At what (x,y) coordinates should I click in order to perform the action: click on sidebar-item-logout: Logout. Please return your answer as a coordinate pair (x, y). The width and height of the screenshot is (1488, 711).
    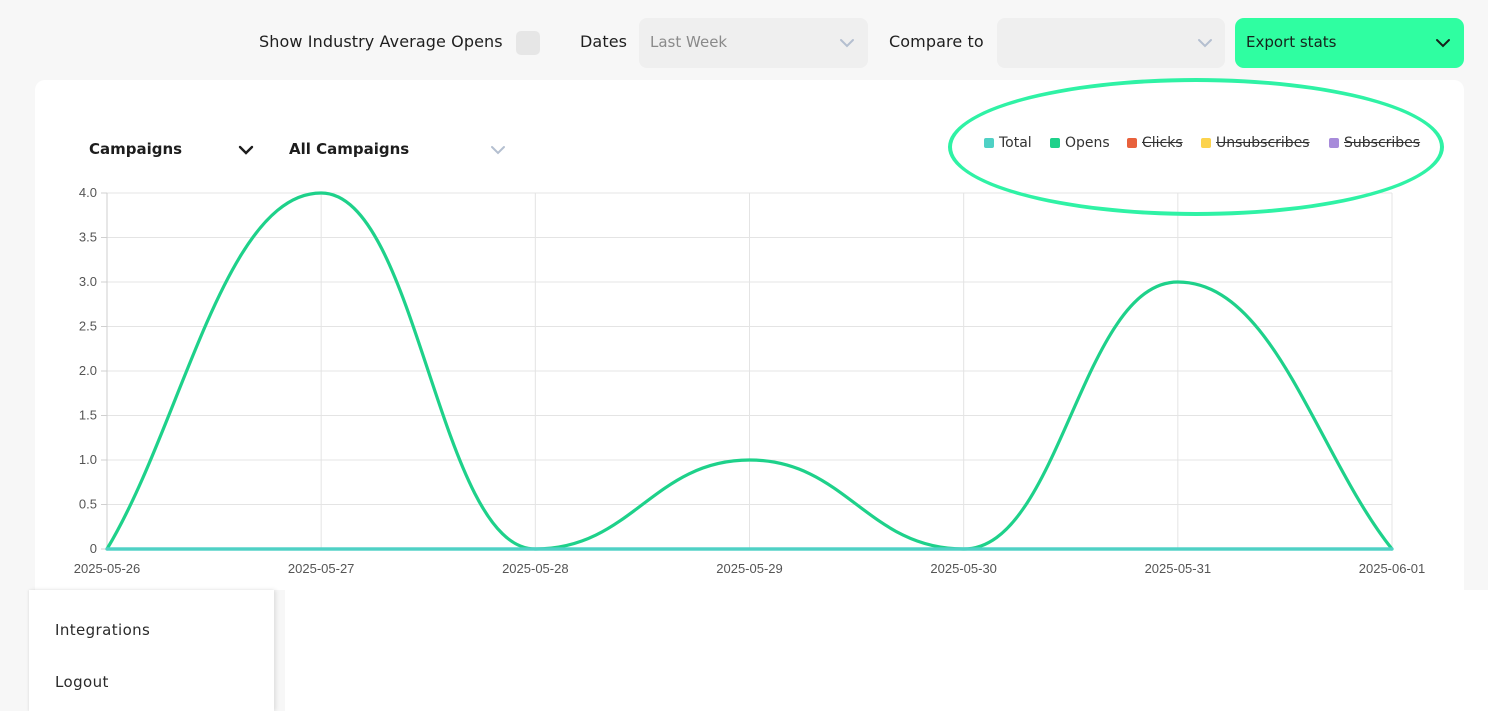
    Looking at the image, I should click on (82, 682).